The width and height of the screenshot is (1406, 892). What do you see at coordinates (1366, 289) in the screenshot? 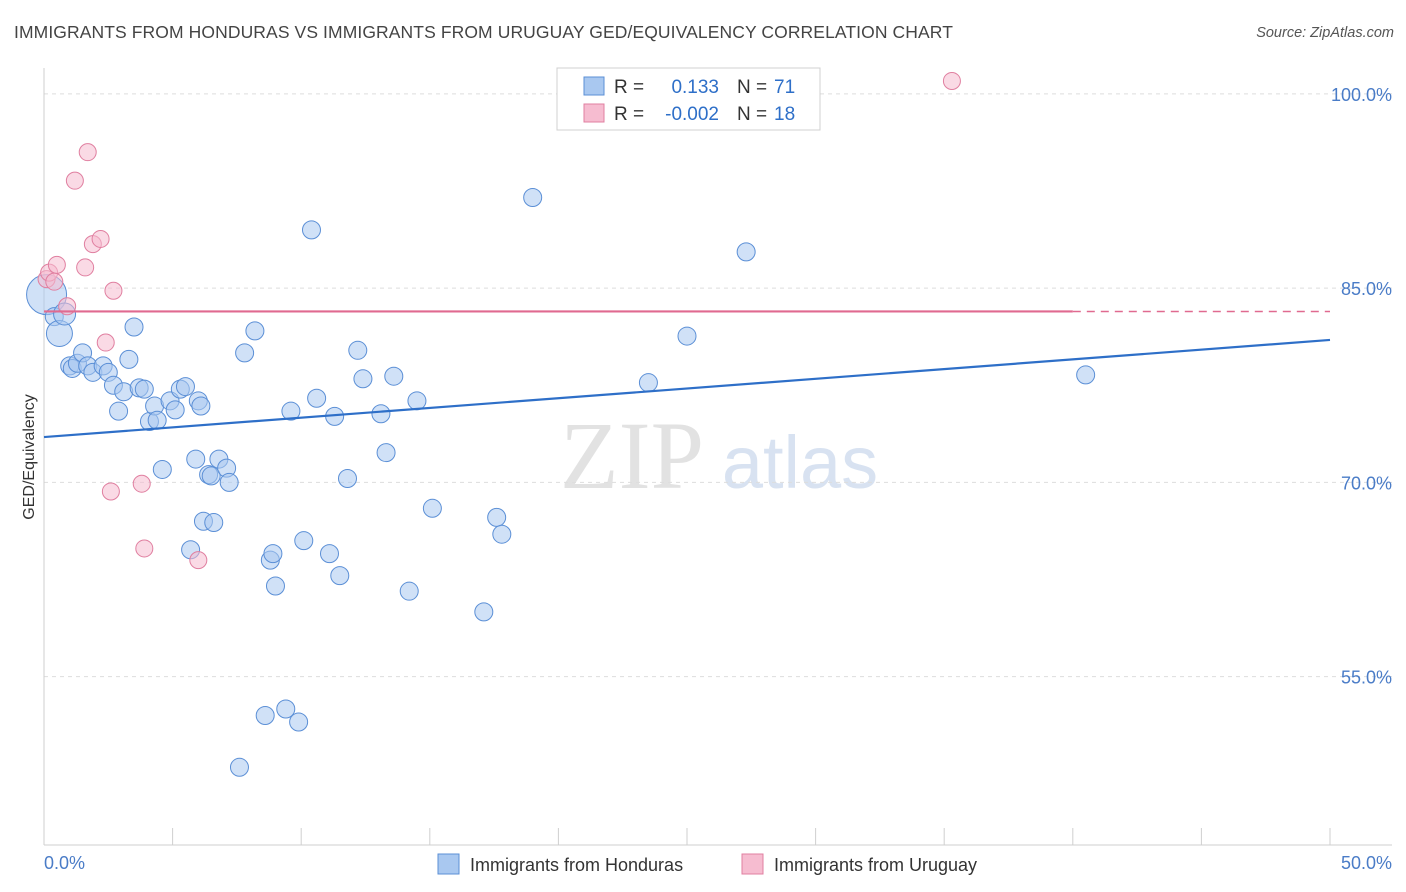
I see `y-tick-label: 85.0%` at bounding box center [1366, 289].